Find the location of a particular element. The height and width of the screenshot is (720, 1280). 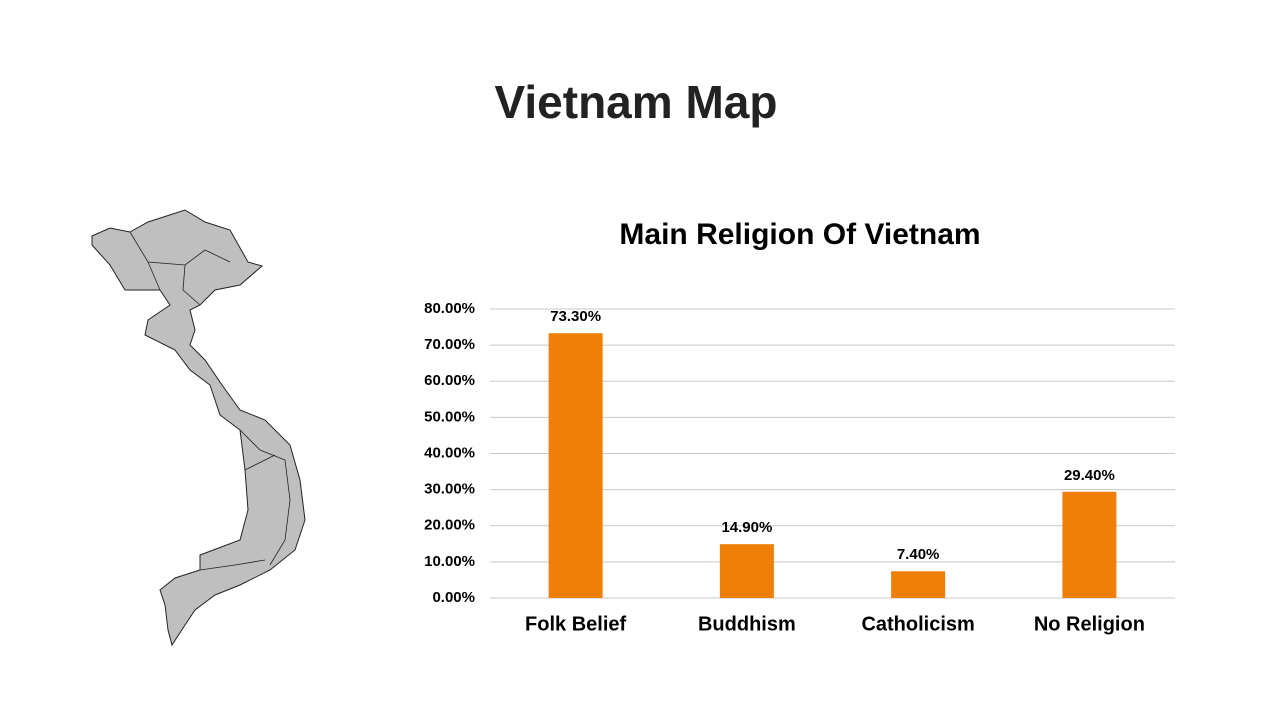

x-tick-label: Folk Belief is located at coordinates (575, 624).